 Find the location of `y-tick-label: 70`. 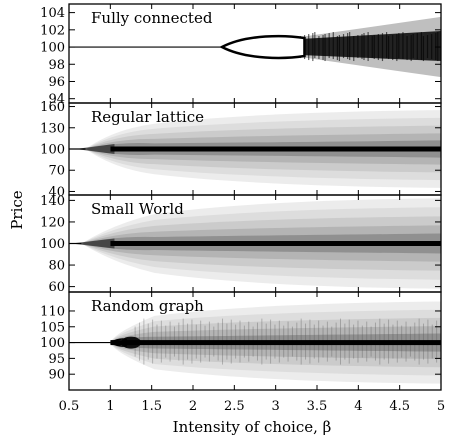

y-tick-label: 70 is located at coordinates (56, 171).